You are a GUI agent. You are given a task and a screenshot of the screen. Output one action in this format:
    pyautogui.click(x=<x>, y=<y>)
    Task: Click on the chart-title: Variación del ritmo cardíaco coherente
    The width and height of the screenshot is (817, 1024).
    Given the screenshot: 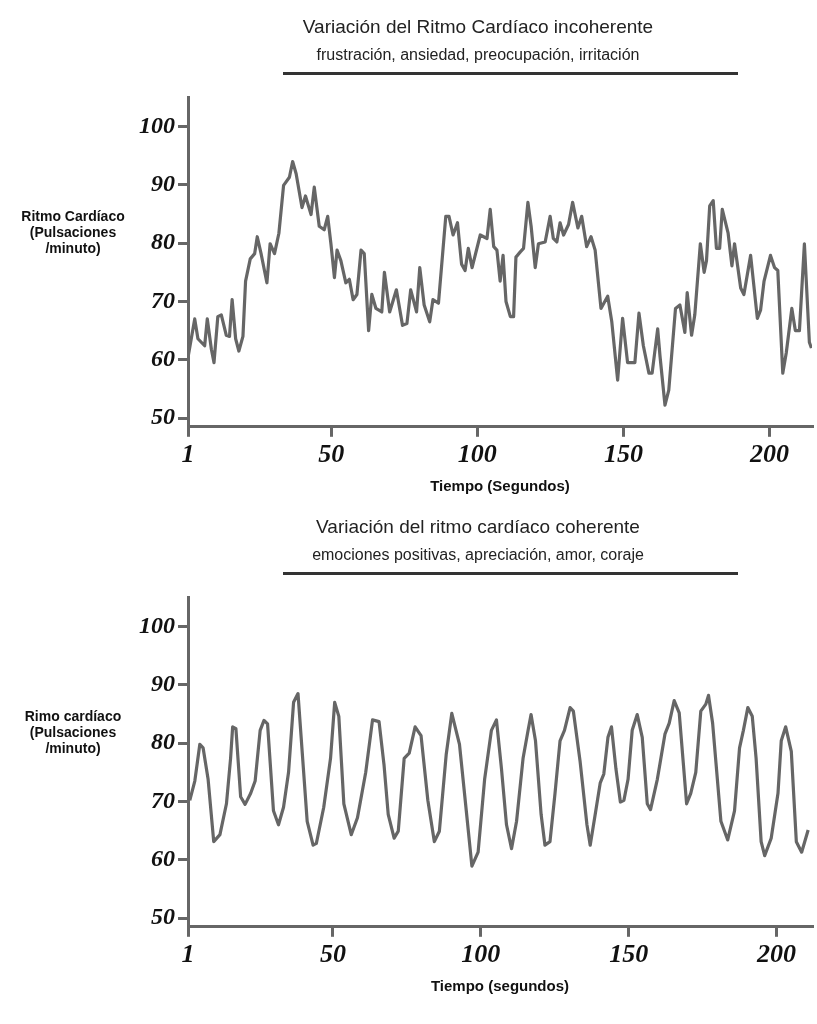 What is the action you would take?
    pyautogui.click(x=478, y=527)
    